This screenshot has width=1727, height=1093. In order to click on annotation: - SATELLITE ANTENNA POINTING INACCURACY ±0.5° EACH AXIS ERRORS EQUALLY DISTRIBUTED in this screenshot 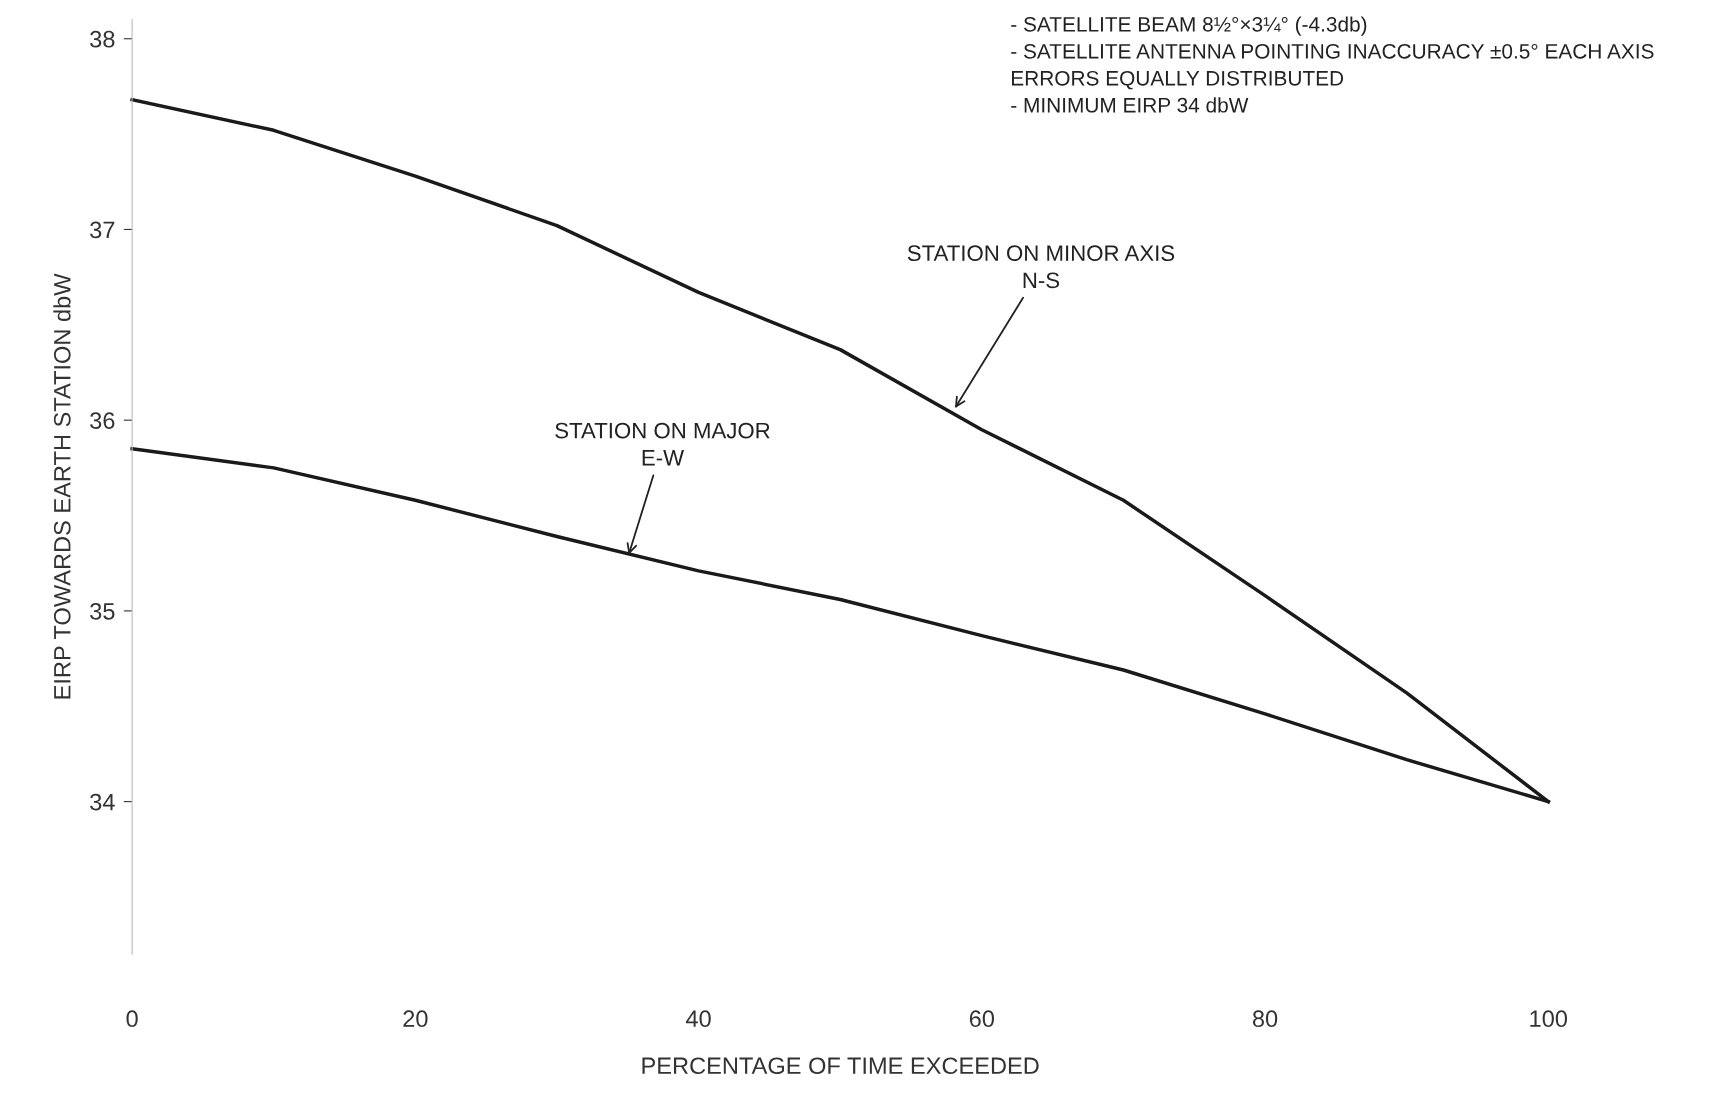, I will do `click(1332, 66)`.